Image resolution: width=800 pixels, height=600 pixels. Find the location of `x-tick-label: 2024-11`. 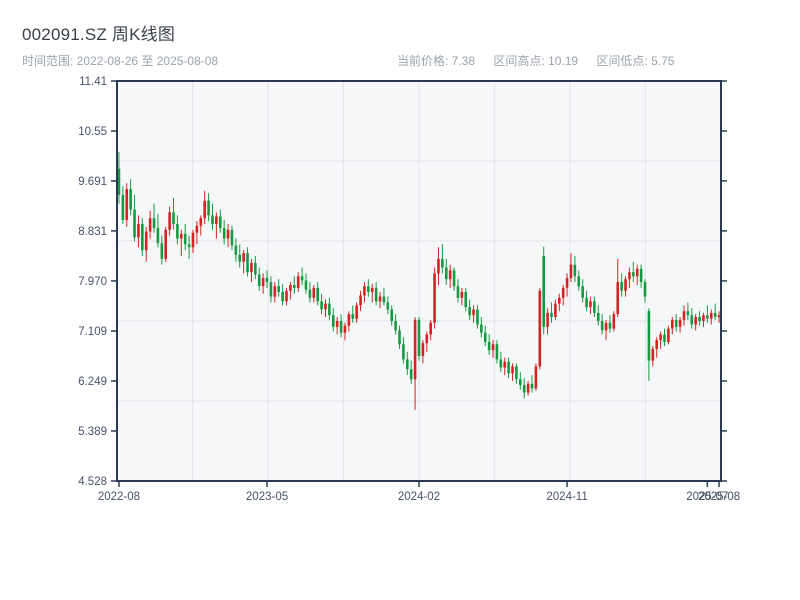

x-tick-label: 2024-11 is located at coordinates (566, 497).